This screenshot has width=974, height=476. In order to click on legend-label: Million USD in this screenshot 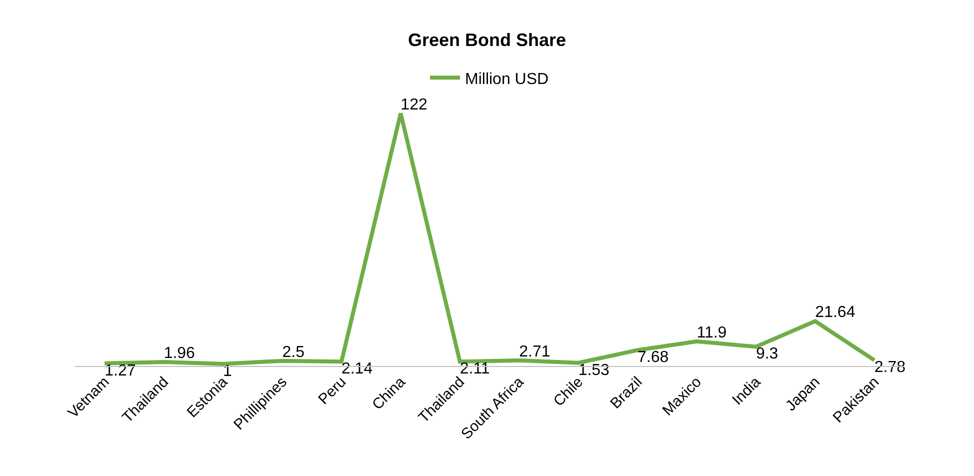, I will do `click(507, 79)`.